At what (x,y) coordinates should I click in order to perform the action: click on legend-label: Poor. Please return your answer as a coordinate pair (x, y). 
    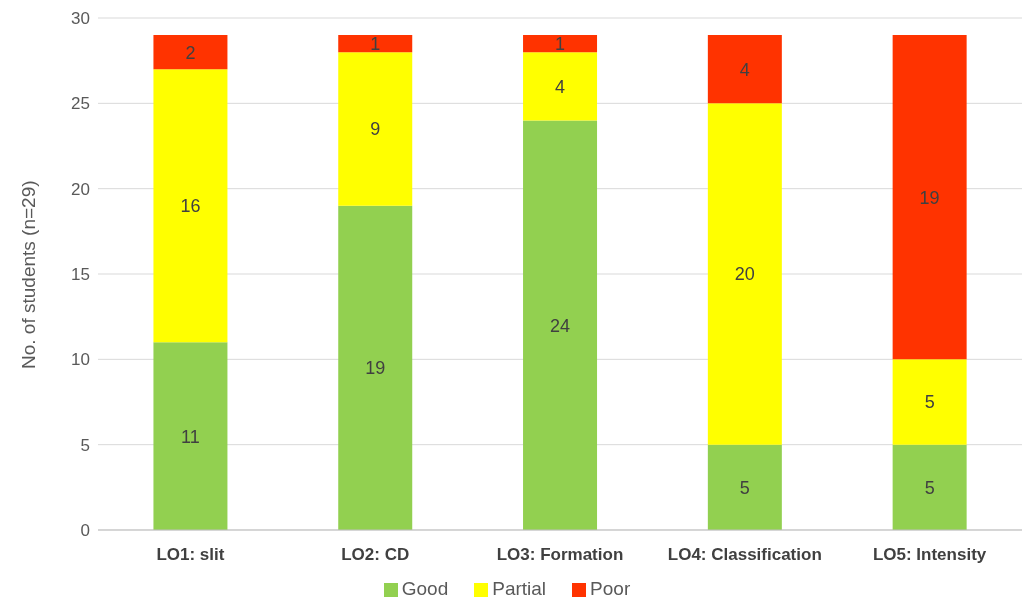
    Looking at the image, I should click on (610, 588).